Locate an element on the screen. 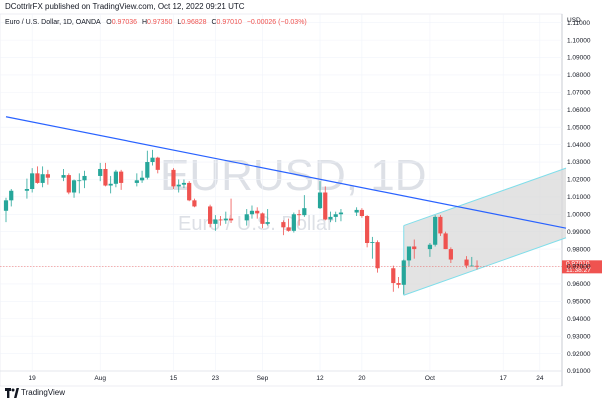 This screenshot has height=401, width=602. x-tick-label: 17 is located at coordinates (504, 378).